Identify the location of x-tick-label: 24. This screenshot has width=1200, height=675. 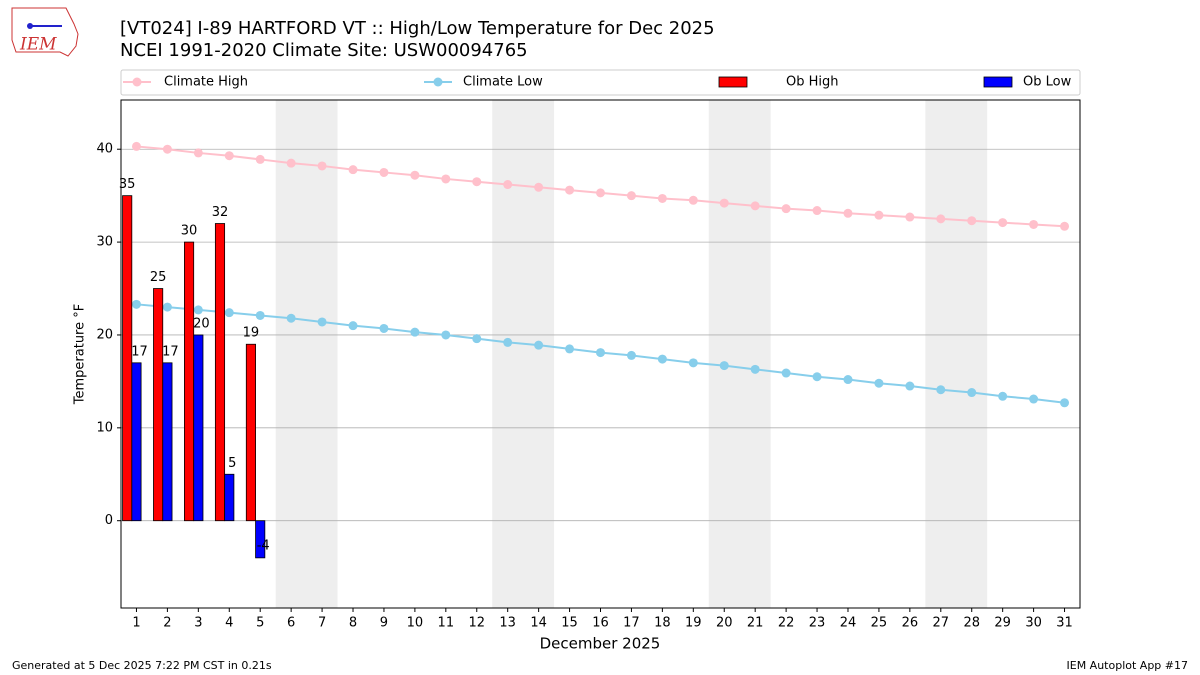
(848, 623).